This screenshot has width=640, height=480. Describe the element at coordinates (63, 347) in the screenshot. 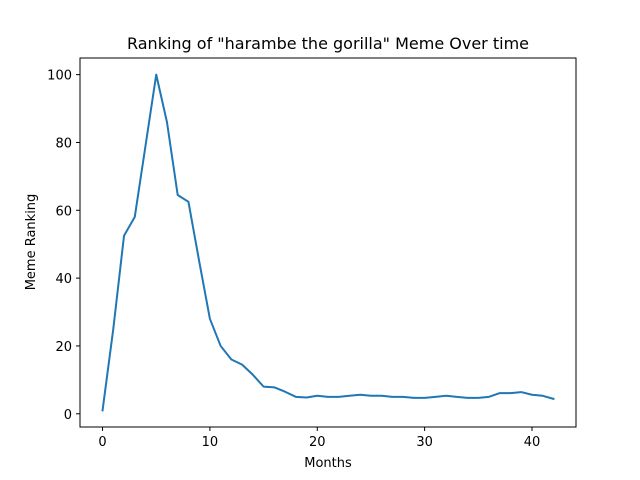

I see `y-tick-label: 20` at that location.